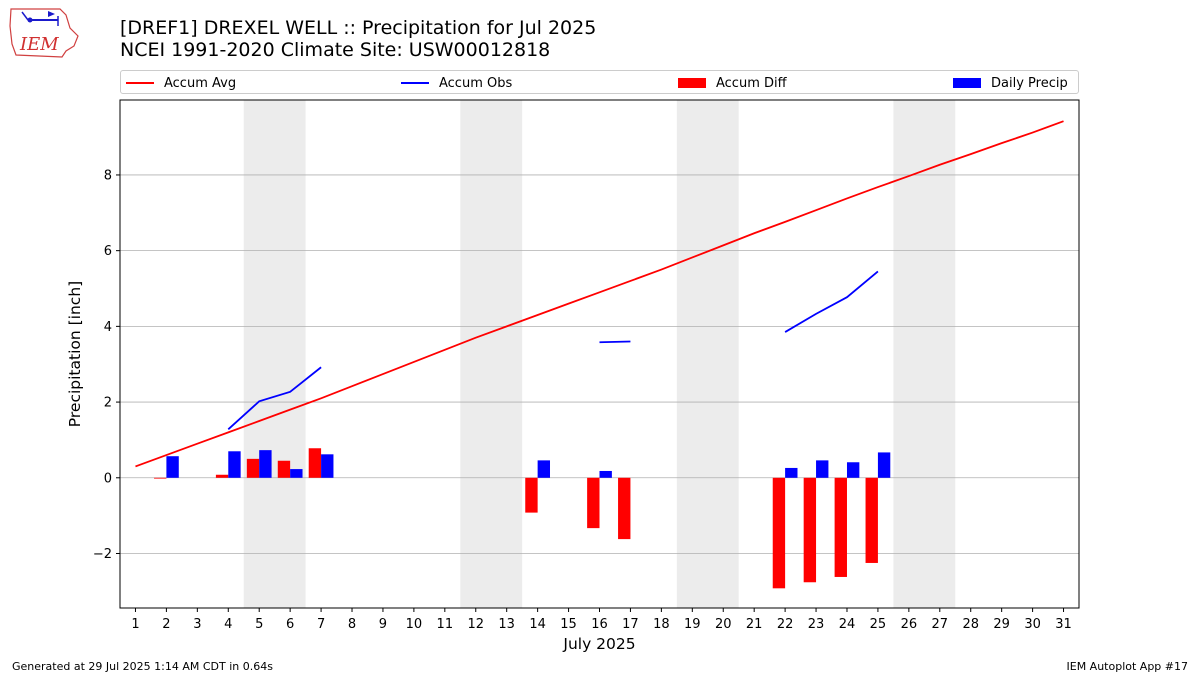 The width and height of the screenshot is (1200, 675). I want to click on x-tick-label: 16, so click(599, 624).